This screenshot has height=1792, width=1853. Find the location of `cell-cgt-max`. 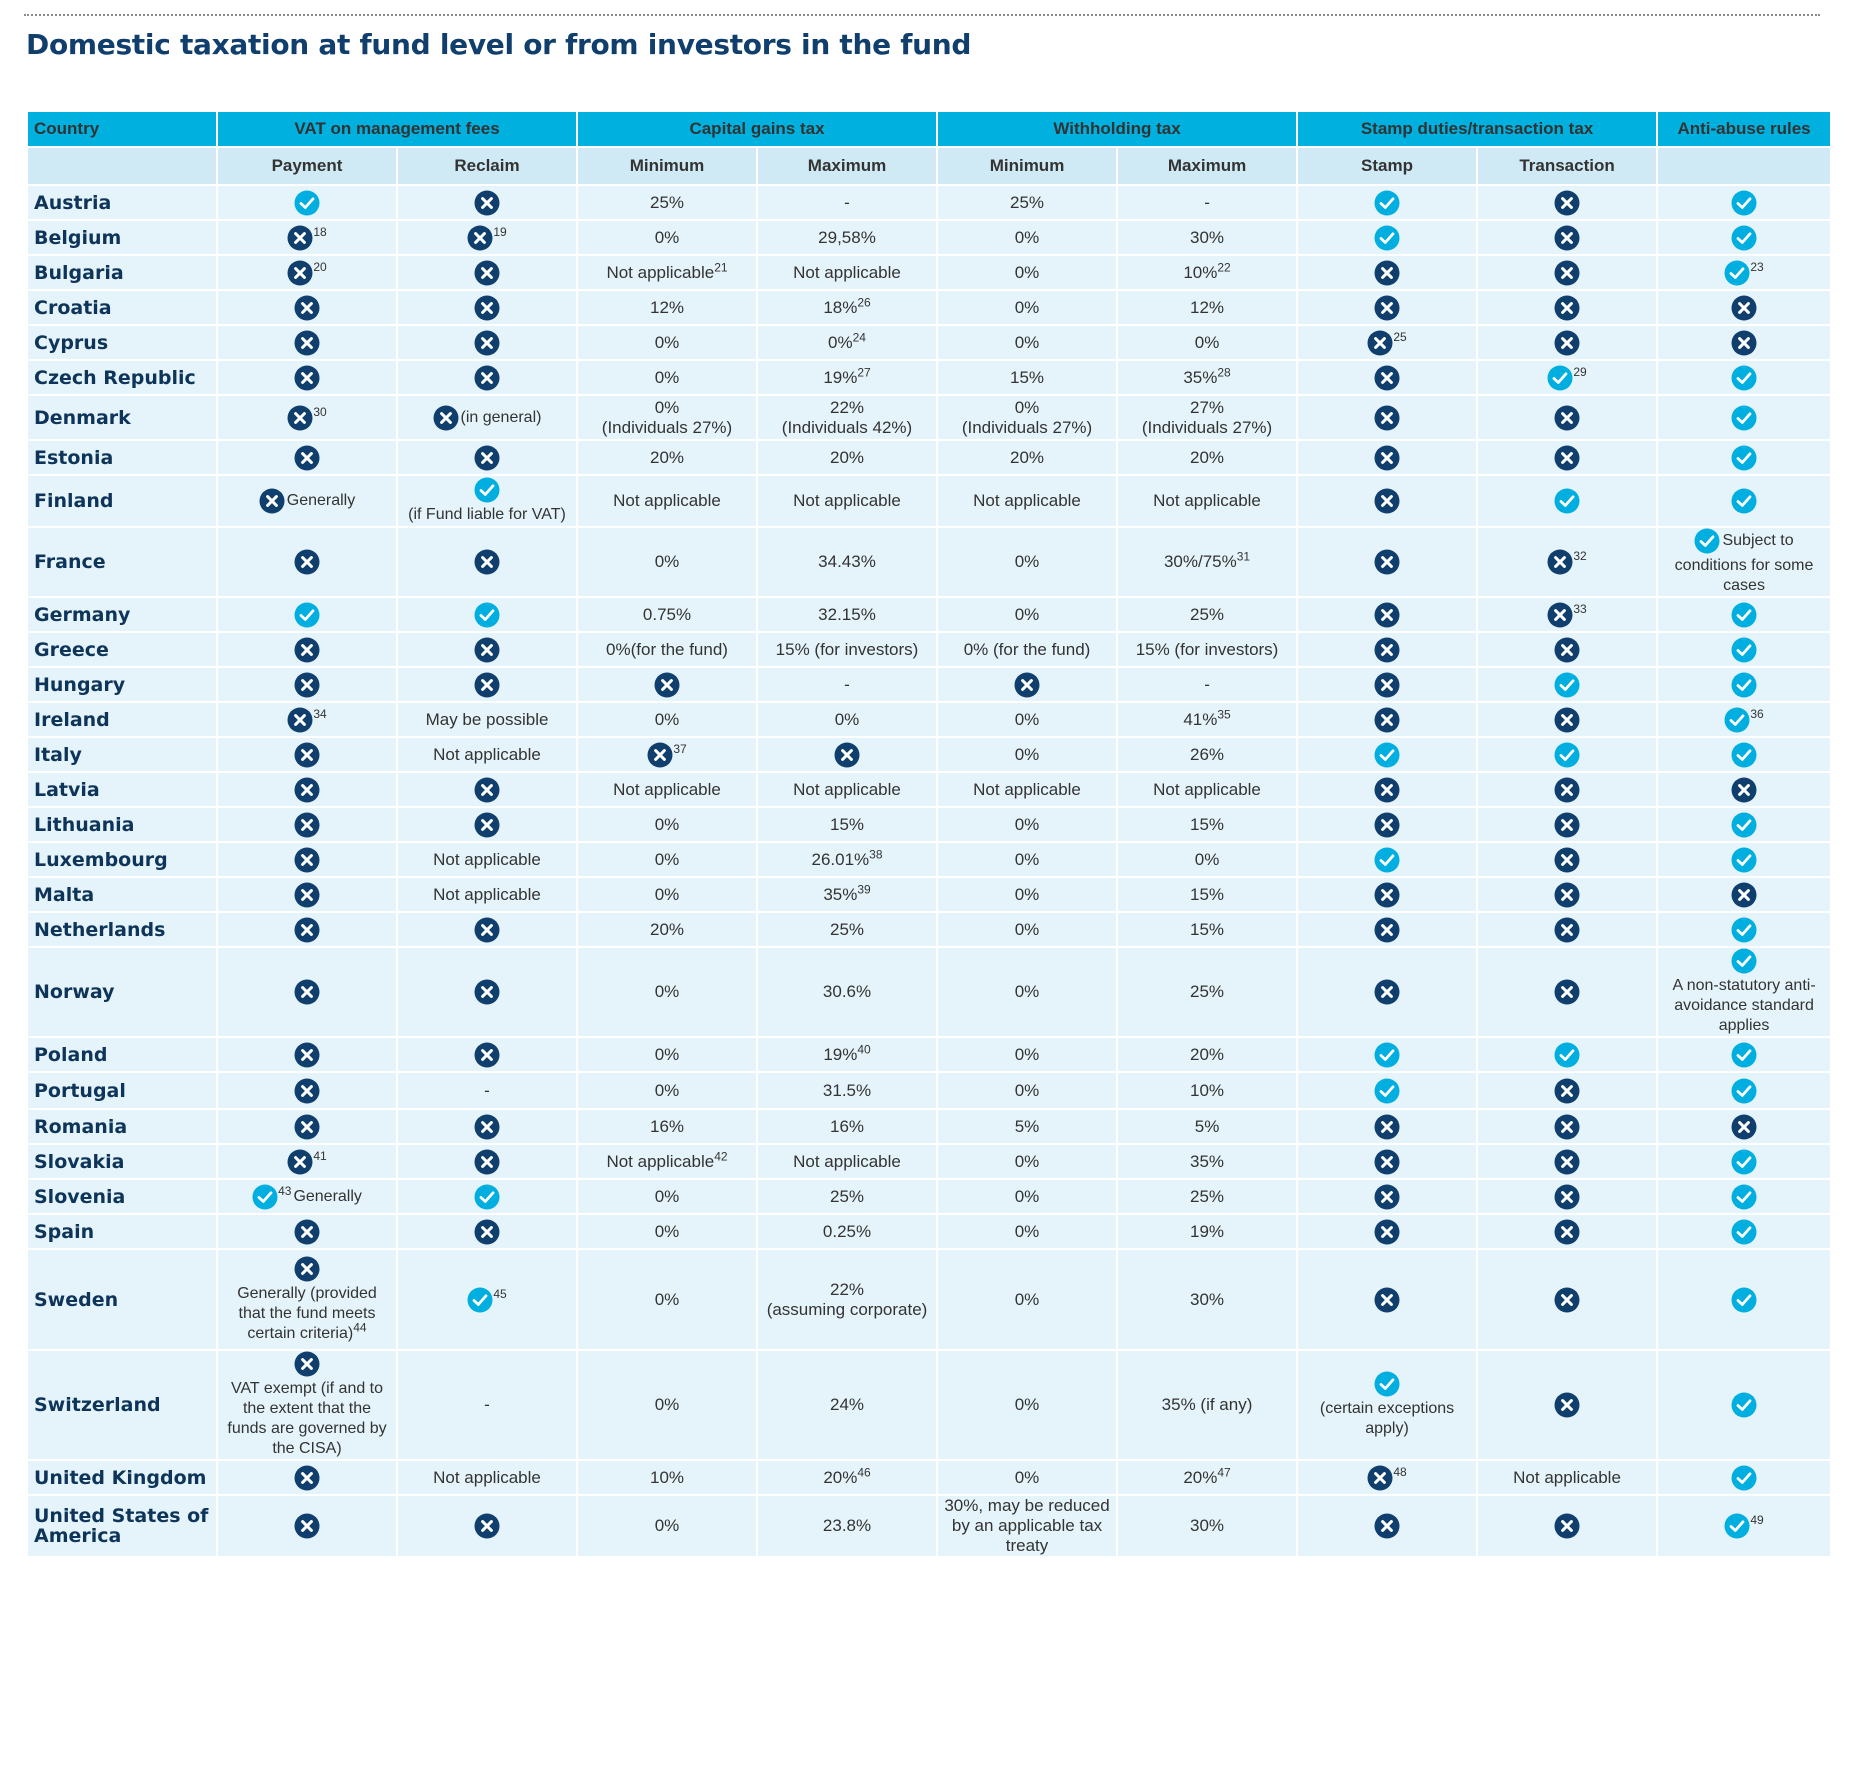

cell-cgt-max is located at coordinates (847, 754).